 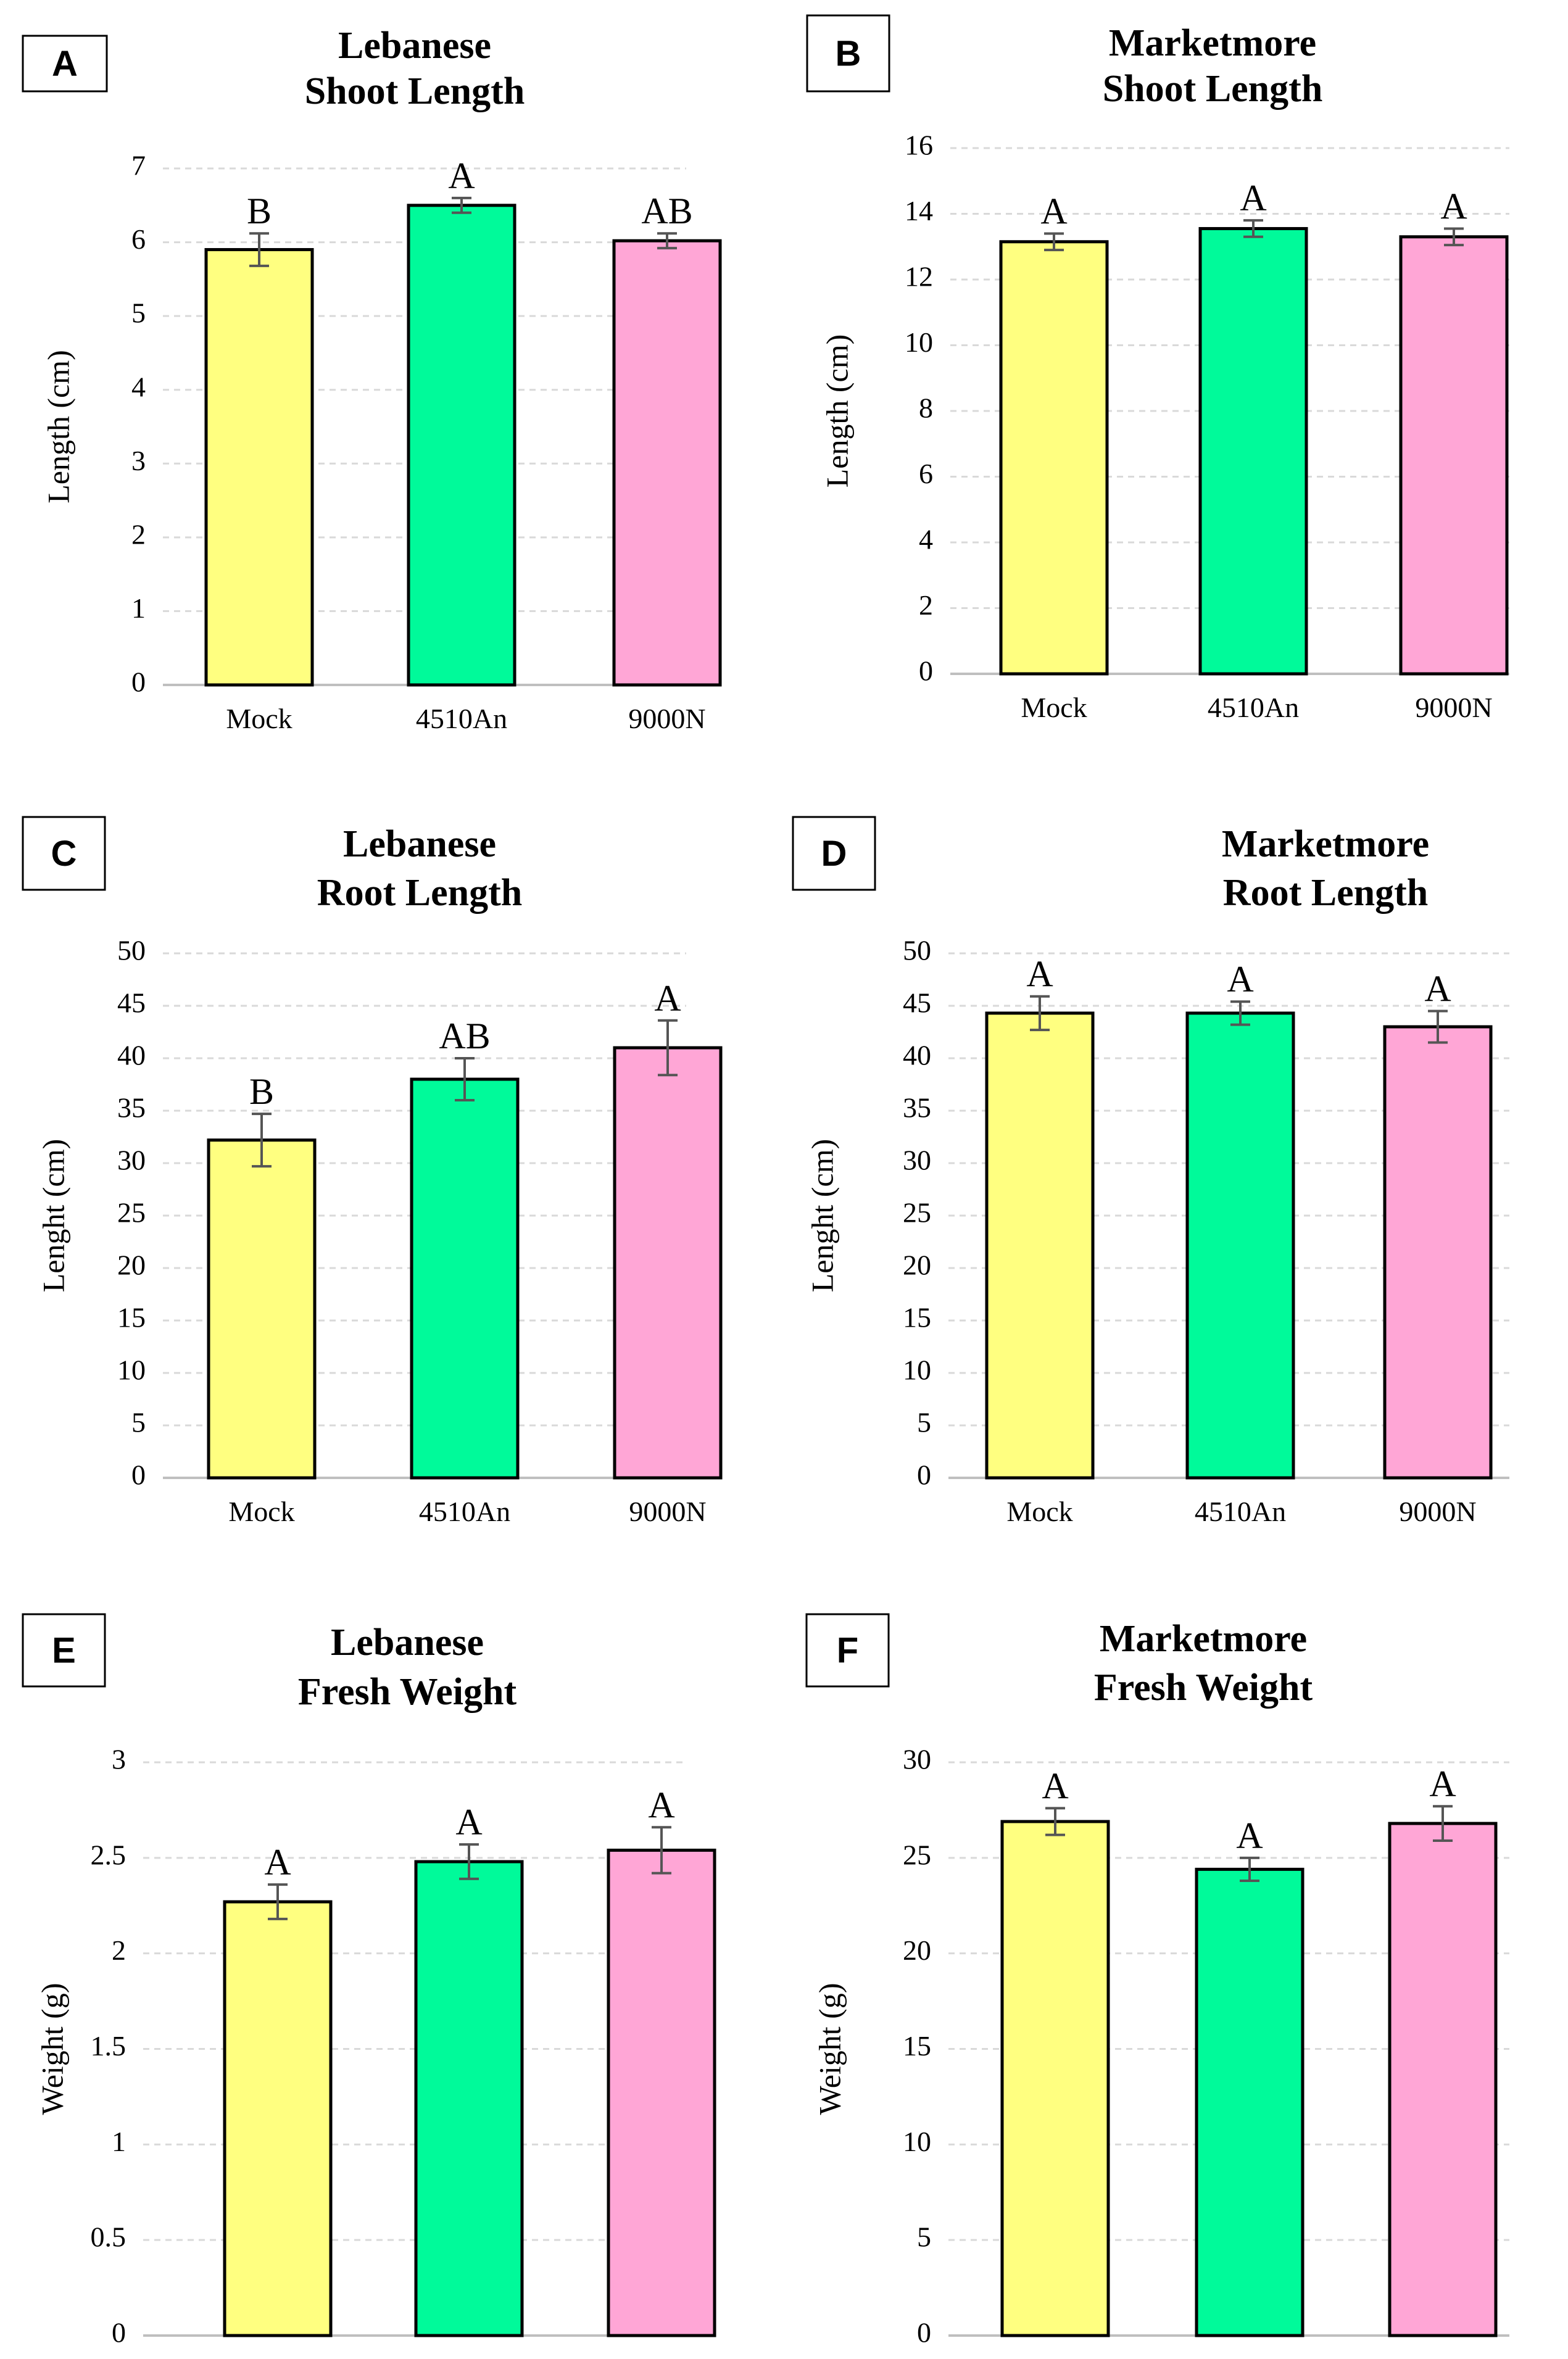 What do you see at coordinates (464, 1036) in the screenshot?
I see `significance-letter-4510an: AB` at bounding box center [464, 1036].